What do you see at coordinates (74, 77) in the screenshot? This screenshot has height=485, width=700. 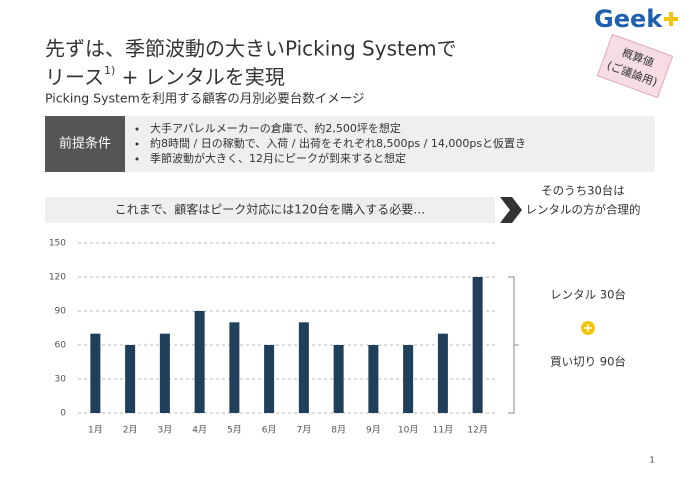 I see `title-part: リース` at bounding box center [74, 77].